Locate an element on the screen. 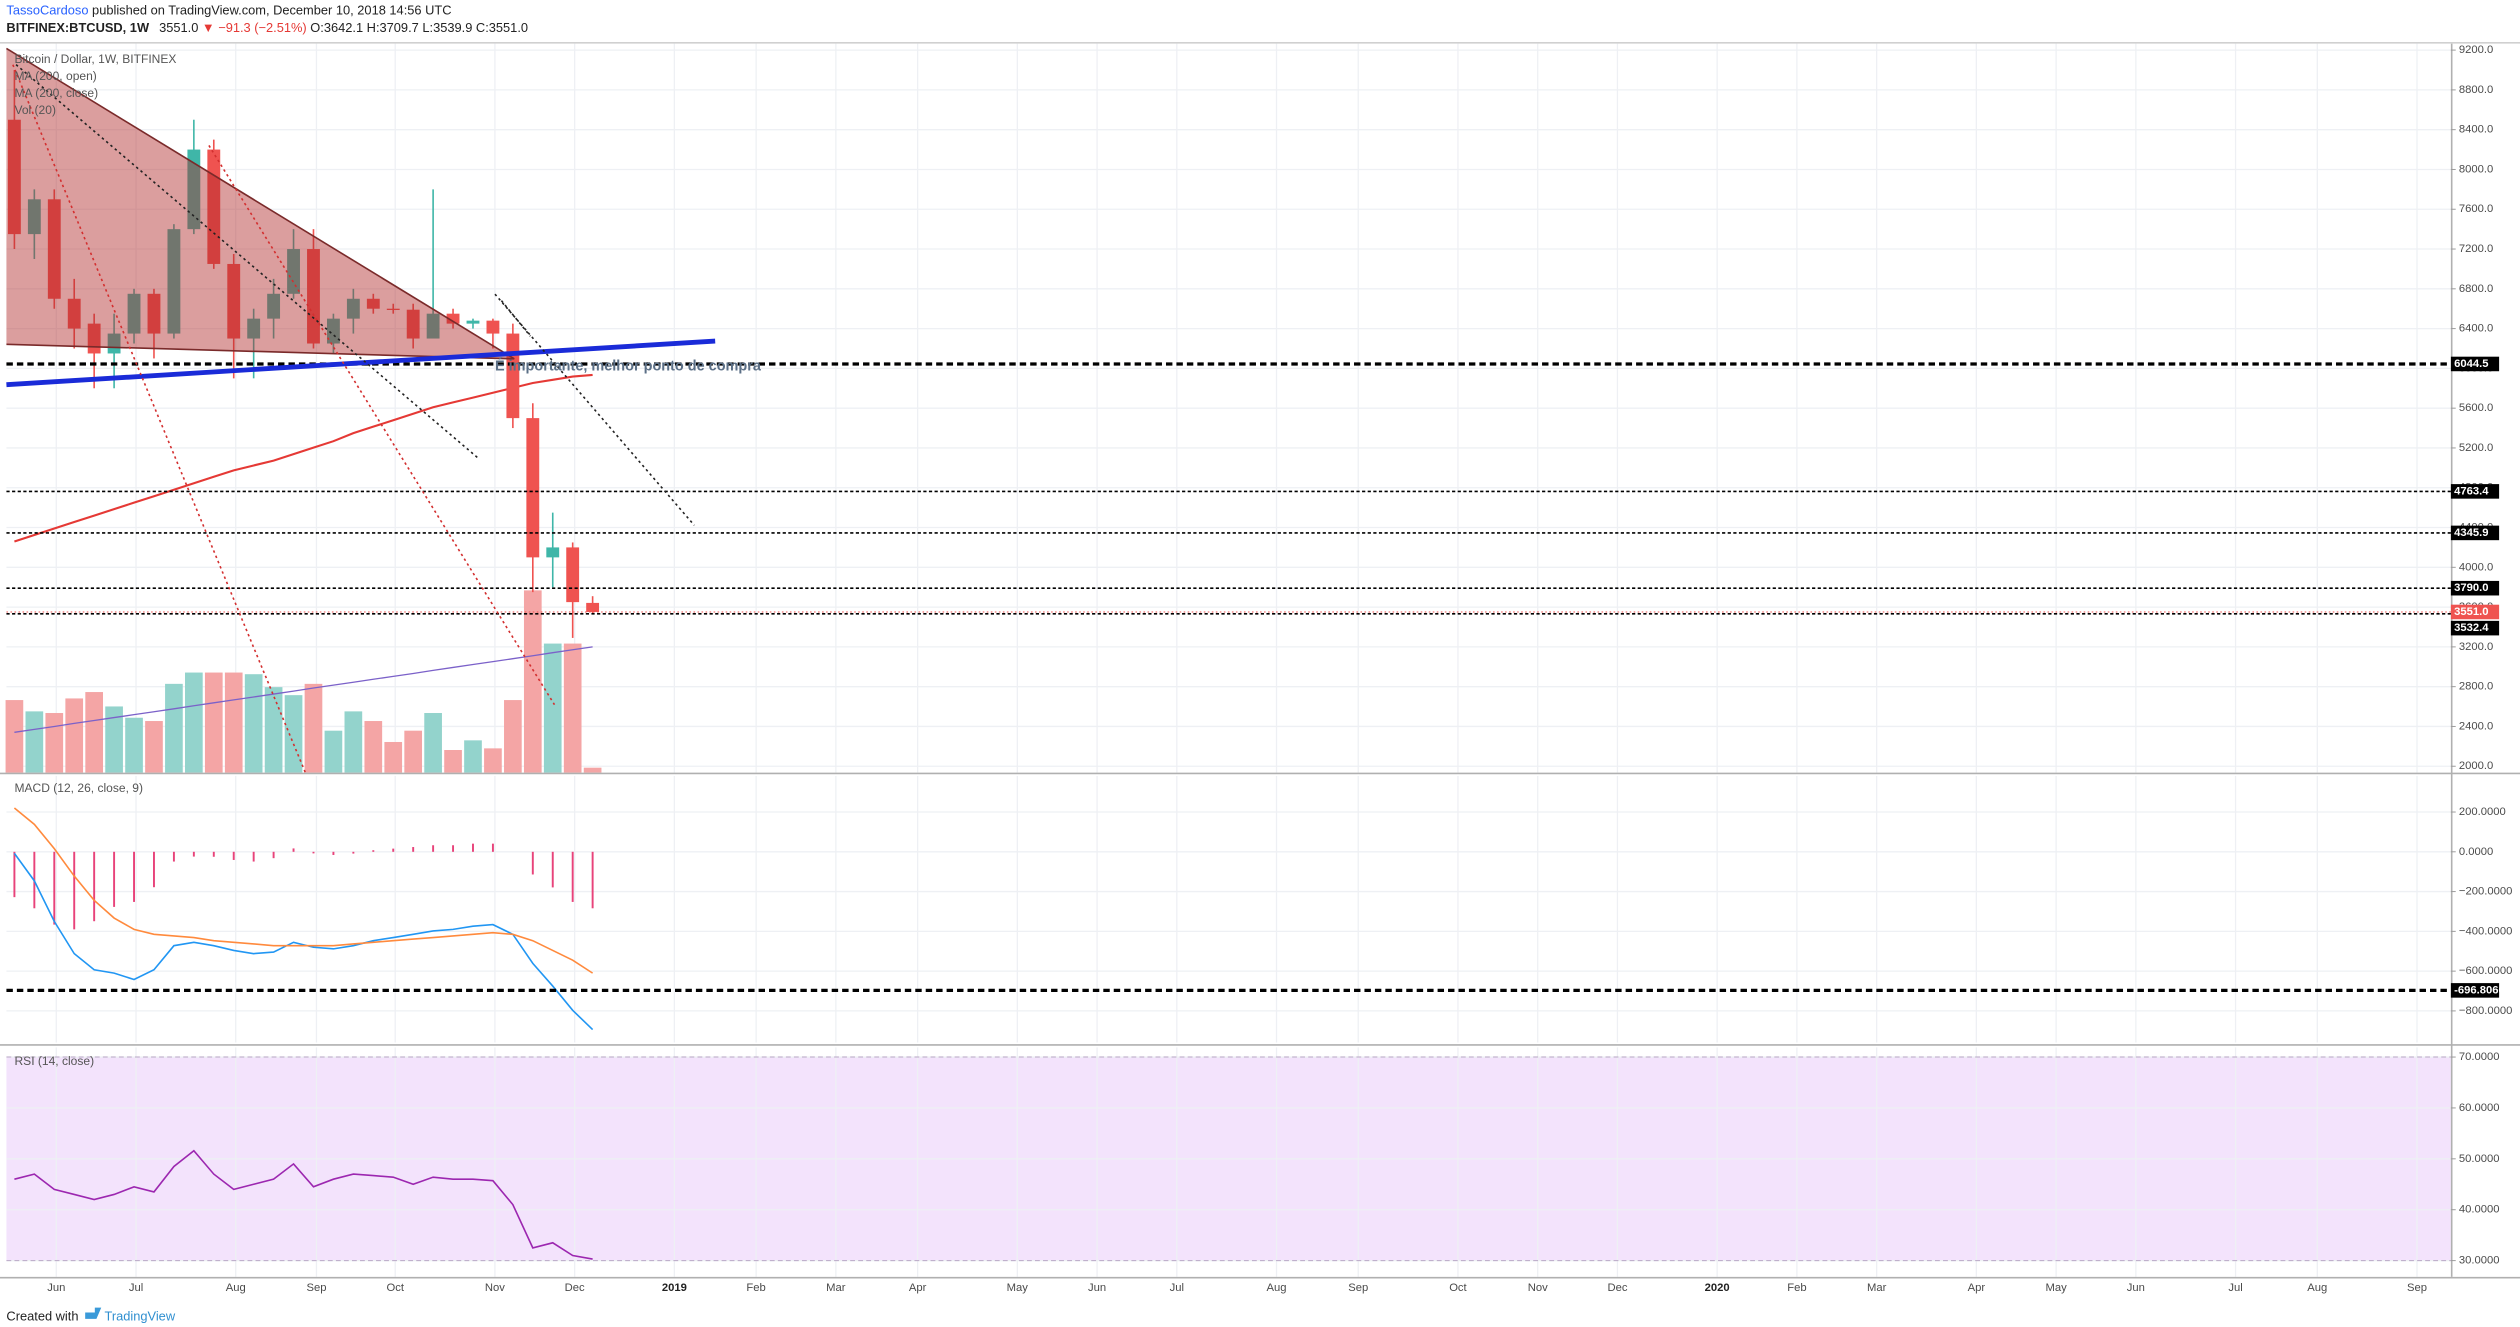  y-tick-label: 60.0000 is located at coordinates (2479, 1108).